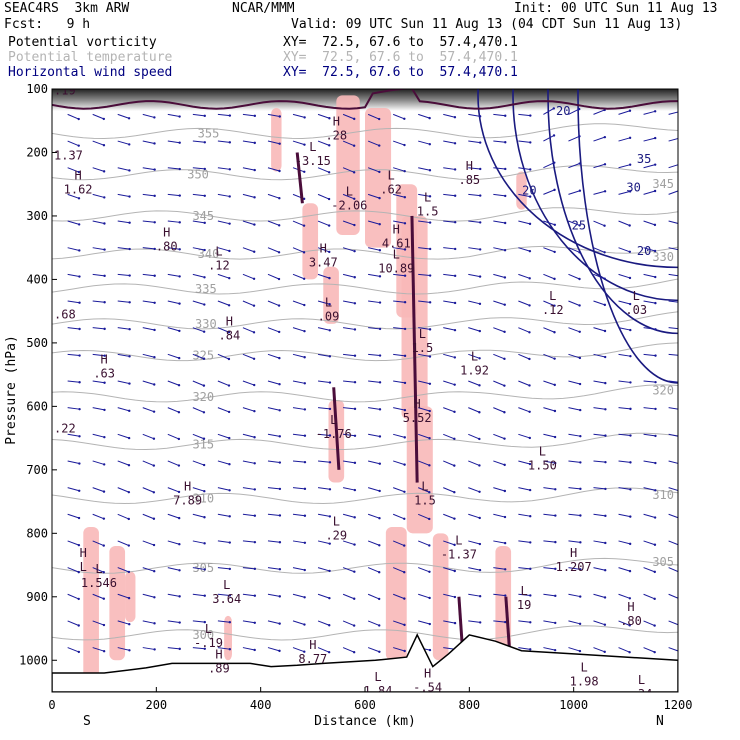 Image resolution: width=740 pixels, height=740 pixels. Describe the element at coordinates (365, 441) in the screenshot. I see `theta-contour` at that location.